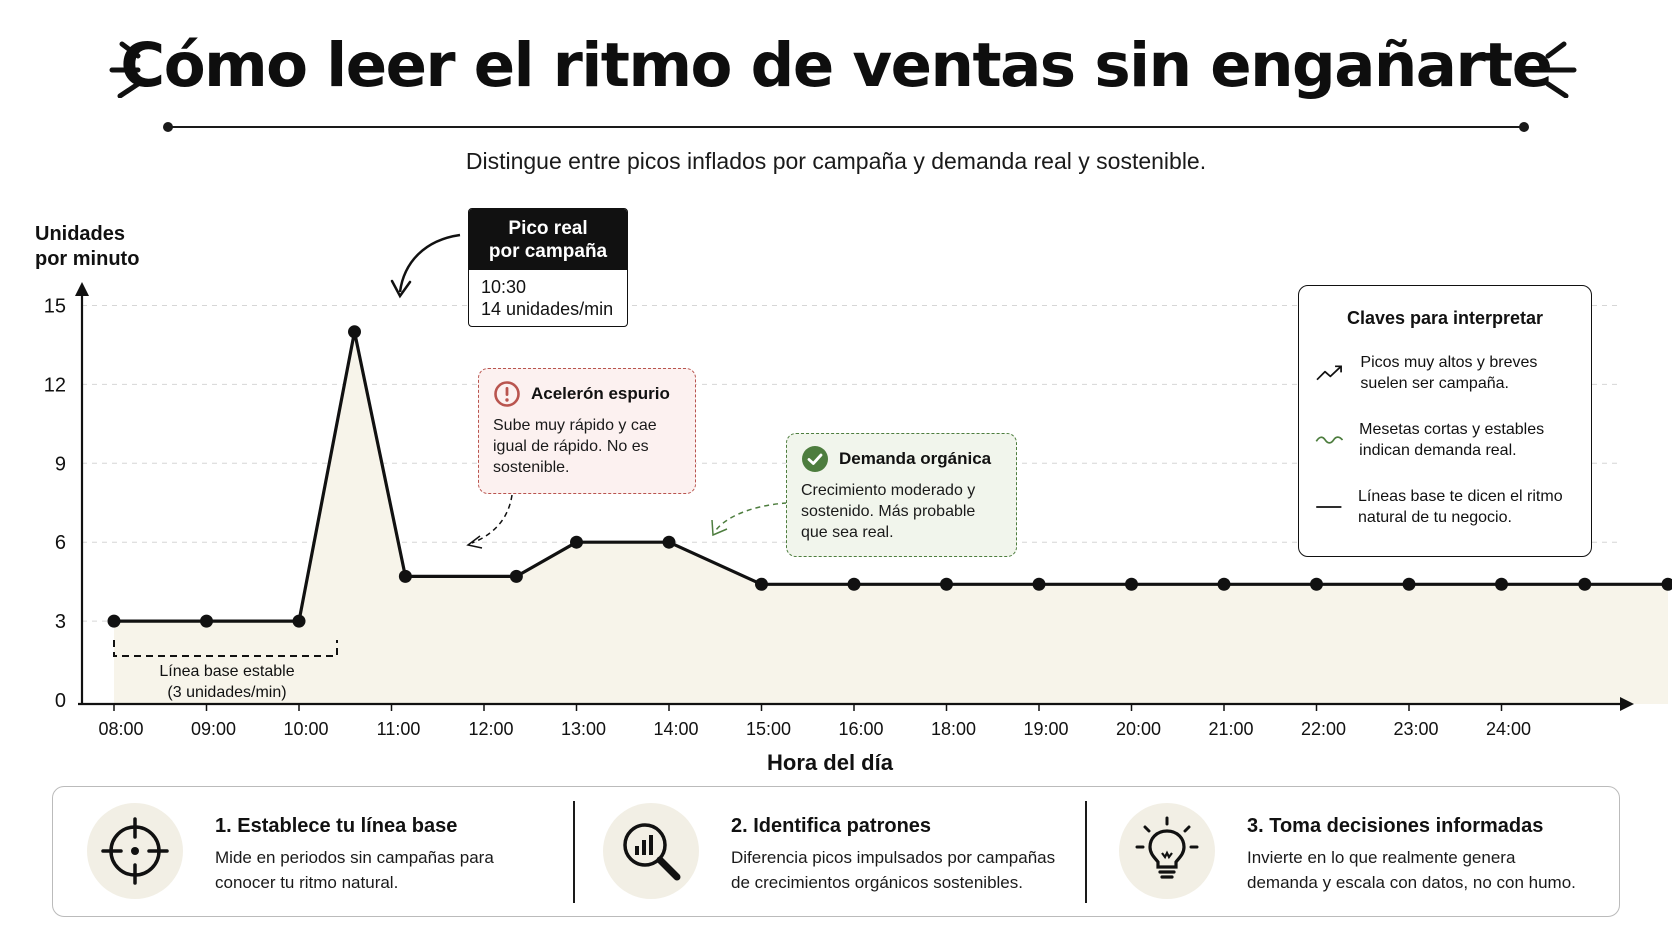 The width and height of the screenshot is (1672, 941). What do you see at coordinates (490, 729) in the screenshot?
I see `x-tick-label: 12:00` at bounding box center [490, 729].